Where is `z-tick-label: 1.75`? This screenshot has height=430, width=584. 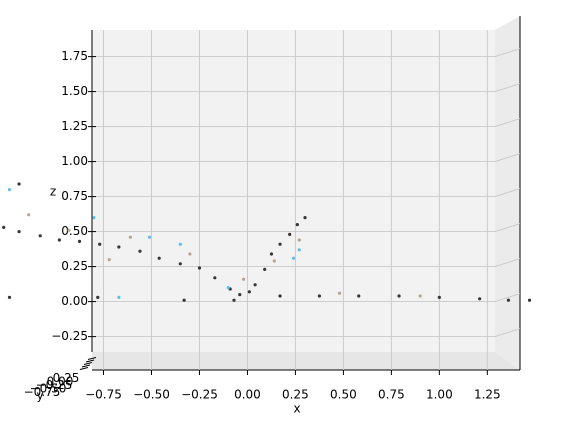 z-tick-label: 1.75 is located at coordinates (74, 56).